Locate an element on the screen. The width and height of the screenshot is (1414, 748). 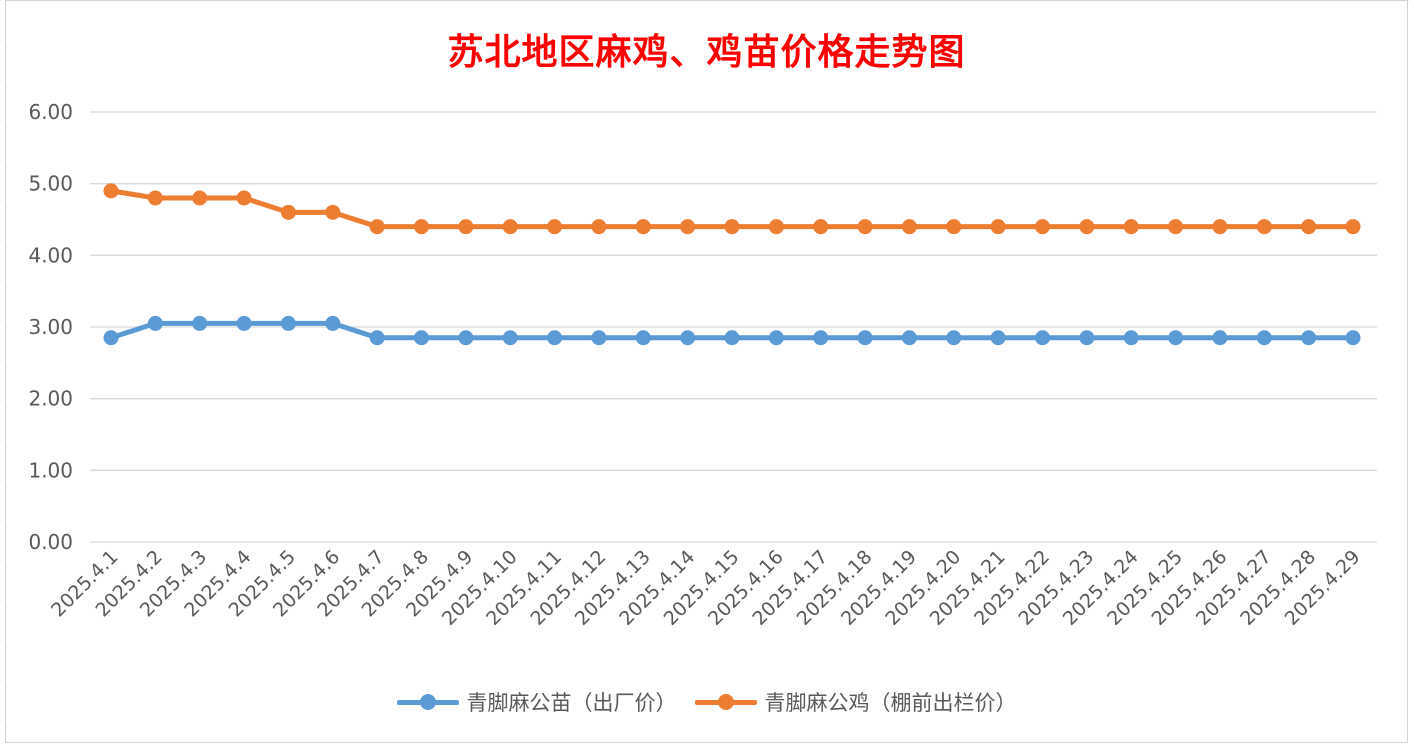
y-tick-label: 1.00 is located at coordinates (50, 470).